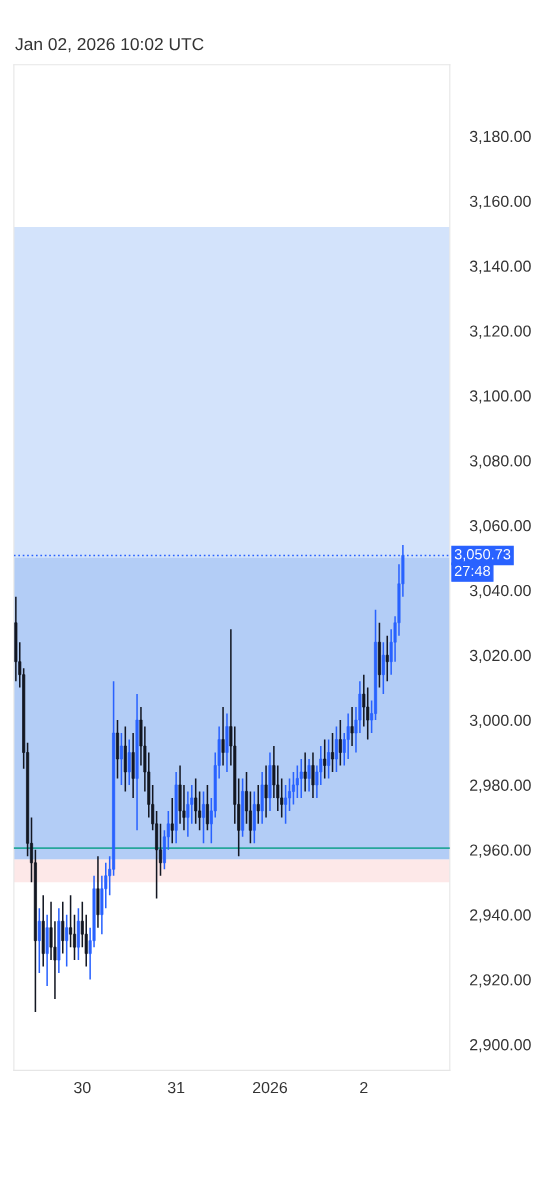 The height and width of the screenshot is (1200, 556). Describe the element at coordinates (364, 1087) in the screenshot. I see `x-tick-label: 2` at that location.